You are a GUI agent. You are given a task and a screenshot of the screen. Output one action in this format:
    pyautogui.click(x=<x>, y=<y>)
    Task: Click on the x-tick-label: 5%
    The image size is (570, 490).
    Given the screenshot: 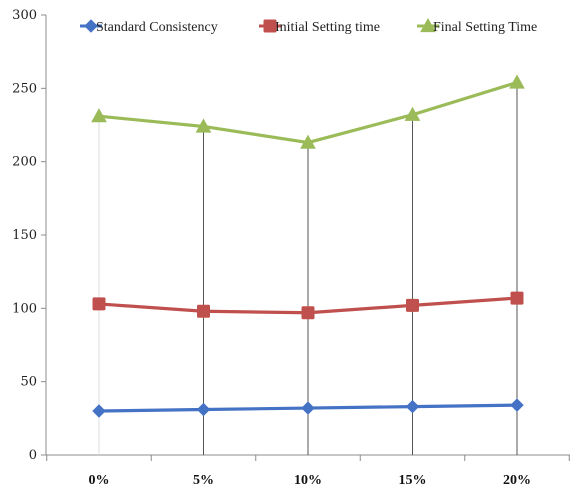 What is the action you would take?
    pyautogui.click(x=203, y=480)
    